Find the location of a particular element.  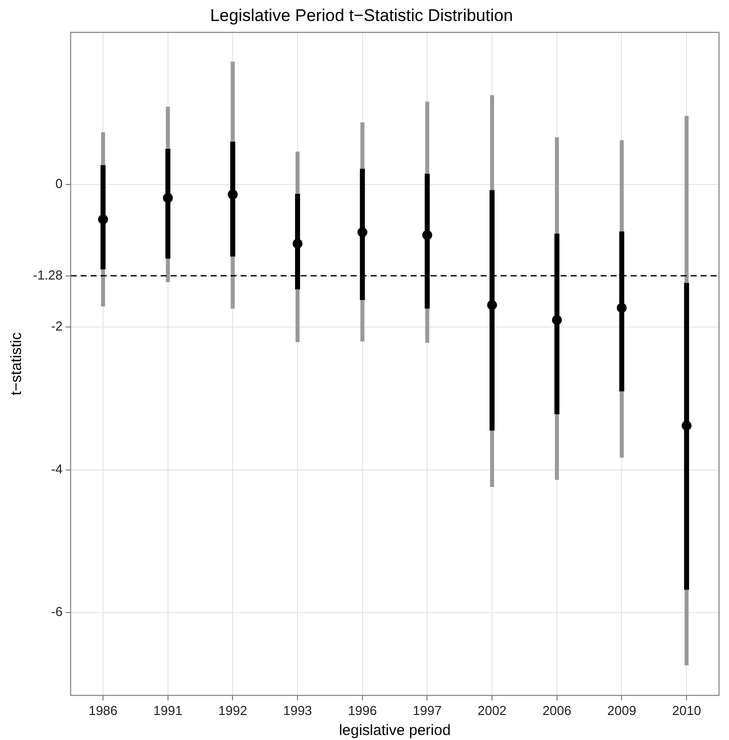

x-tick-label: 2009 is located at coordinates (621, 710).